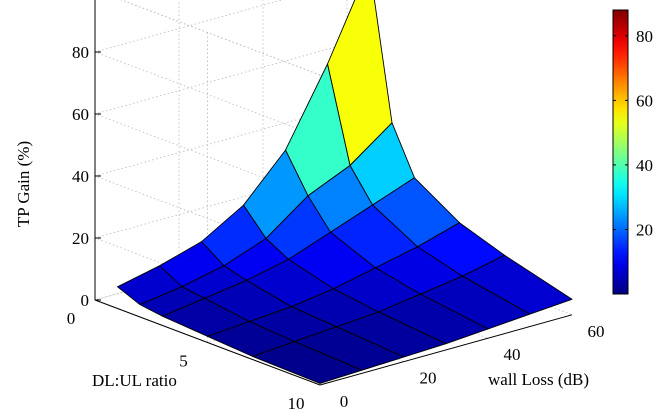 This screenshot has width=670, height=416. Describe the element at coordinates (71, 318) in the screenshot. I see `x-tick-label-0: 0` at that location.